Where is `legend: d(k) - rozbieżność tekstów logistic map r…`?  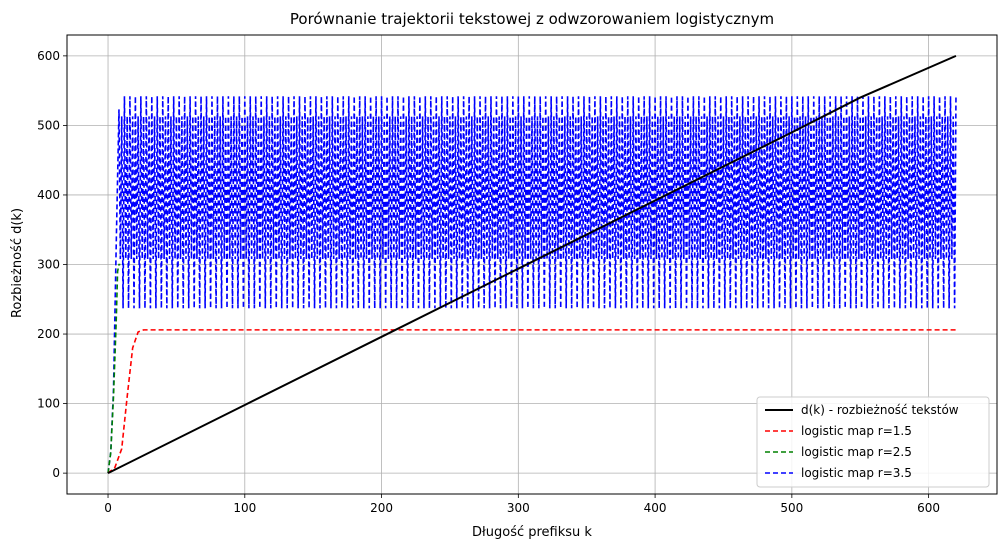 legend: d(k) - rozbieżność tekstów logistic map r… is located at coordinates (873, 442).